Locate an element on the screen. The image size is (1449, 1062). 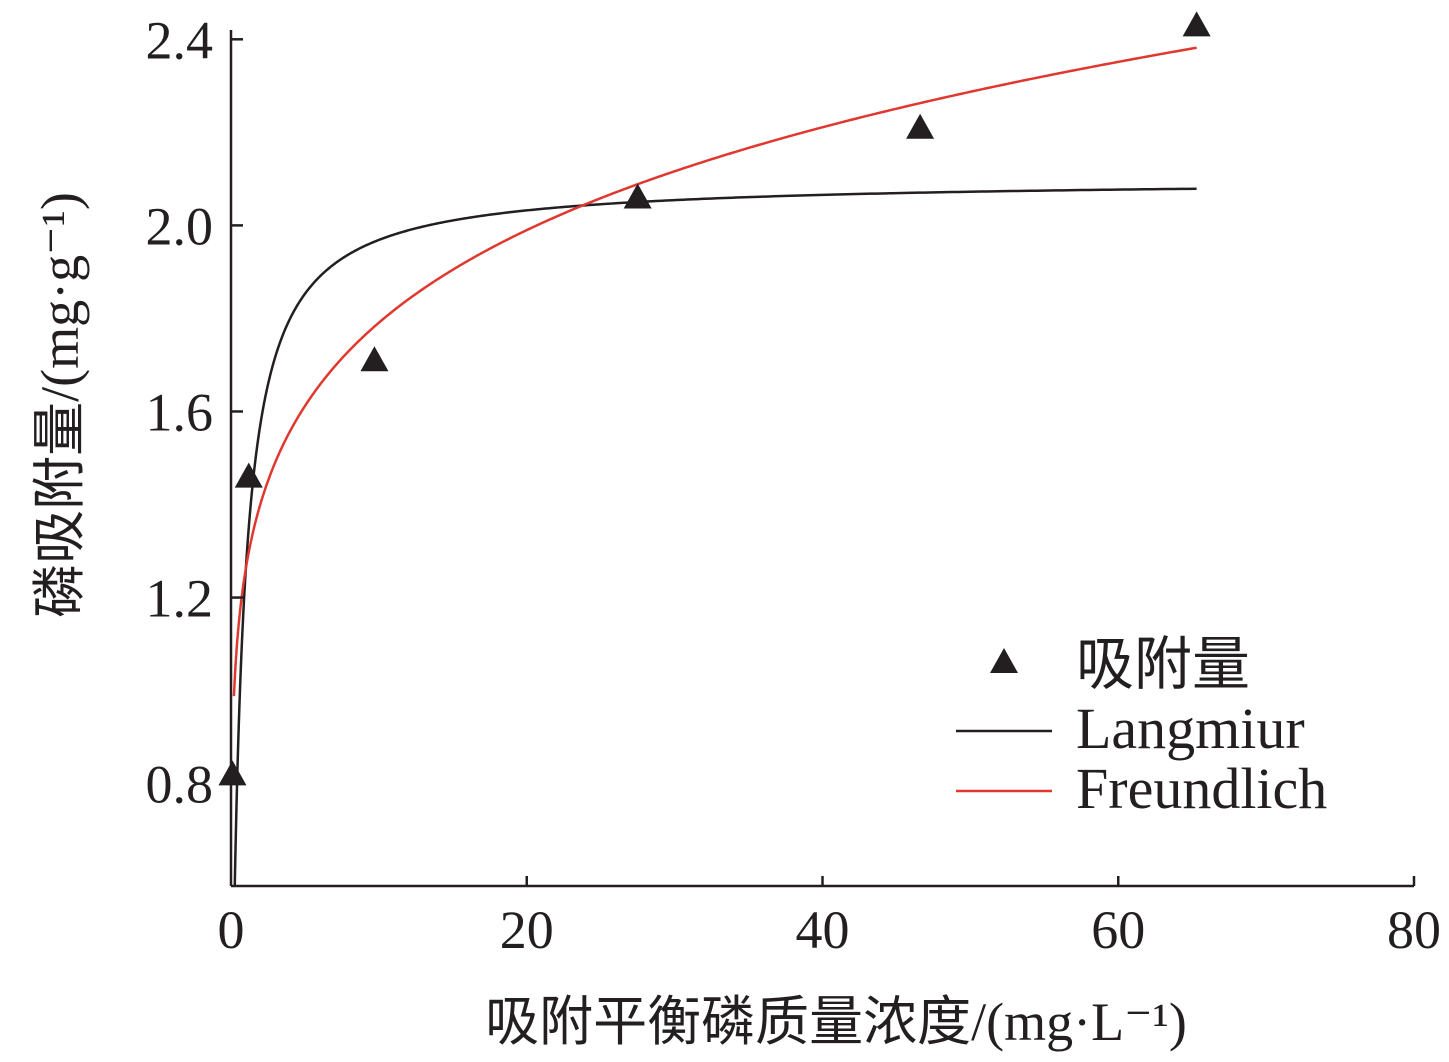
x-tick-label: 80 is located at coordinates (1414, 930).